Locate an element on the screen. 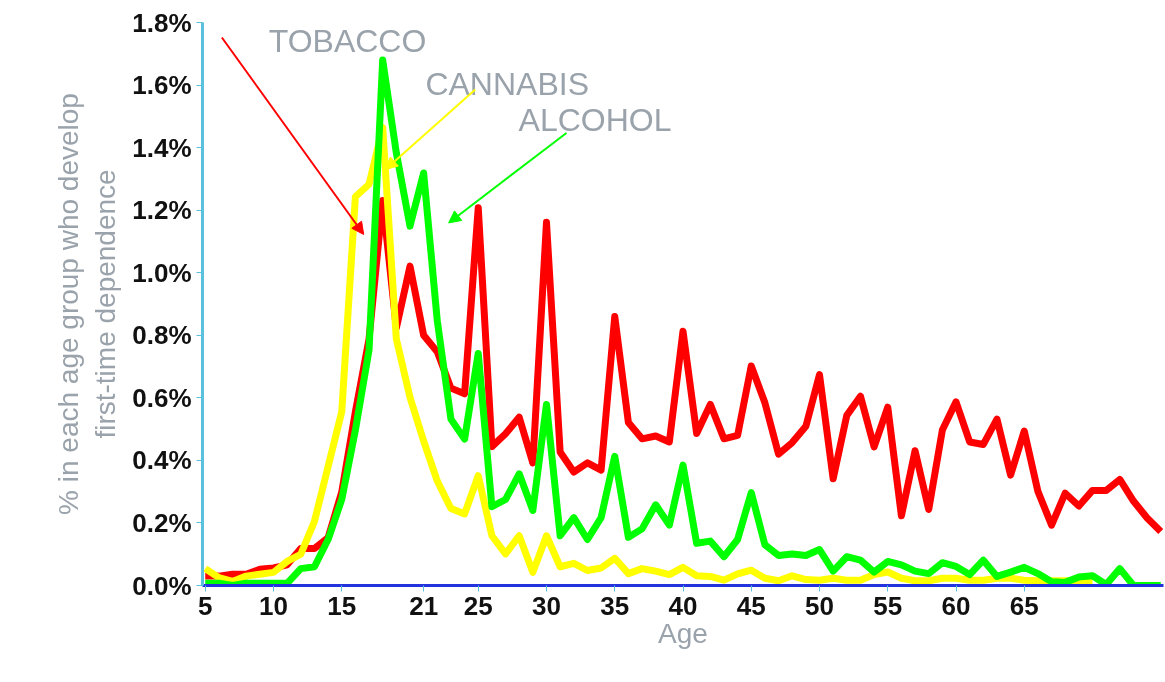 This screenshot has width=1165, height=682. y-tick-label: 0.8% is located at coordinates (162, 335).